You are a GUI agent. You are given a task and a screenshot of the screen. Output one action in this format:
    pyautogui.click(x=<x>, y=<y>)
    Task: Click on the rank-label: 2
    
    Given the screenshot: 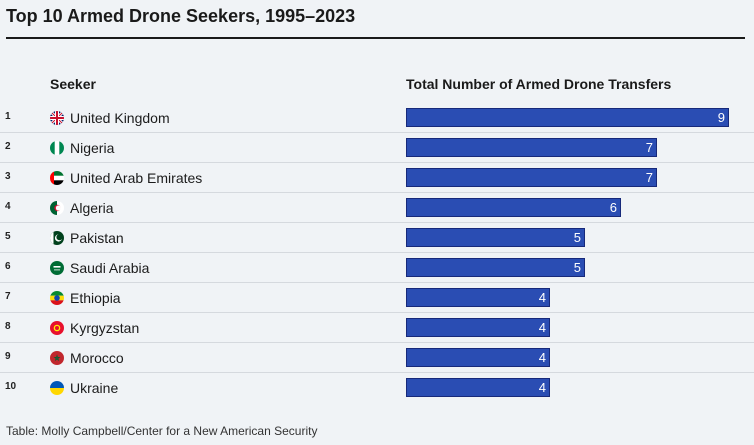 What is the action you would take?
    pyautogui.click(x=8, y=146)
    